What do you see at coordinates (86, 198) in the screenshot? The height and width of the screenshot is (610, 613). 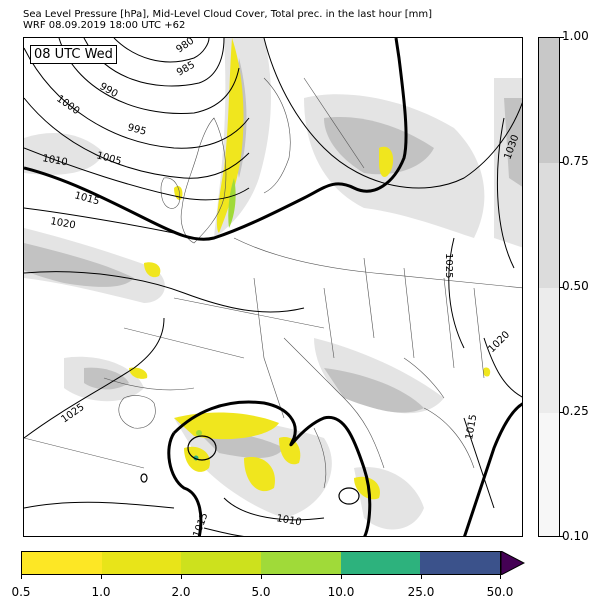 I see `isobar-label-1015: 1015` at bounding box center [86, 198].